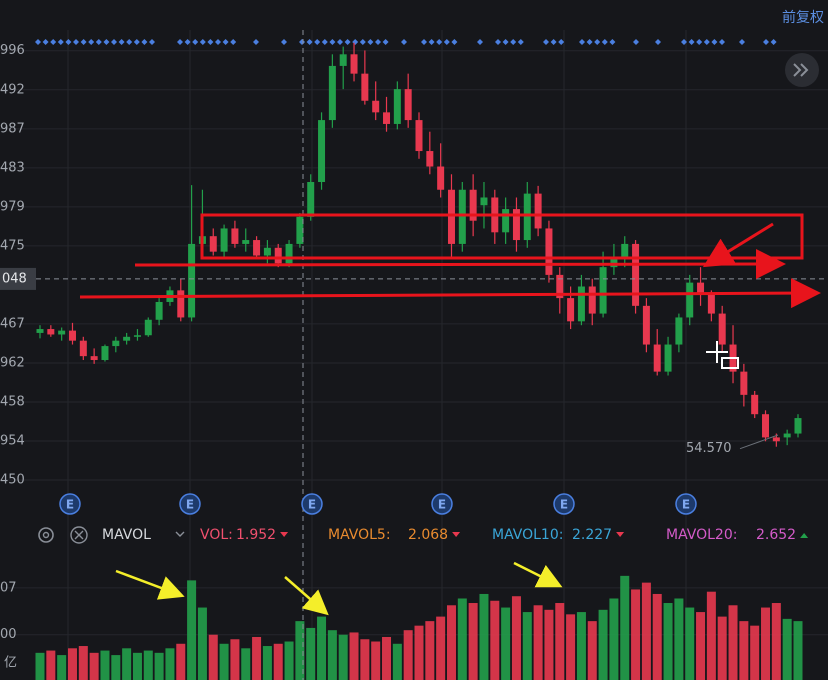  I want to click on settings-icon, so click(46, 535).